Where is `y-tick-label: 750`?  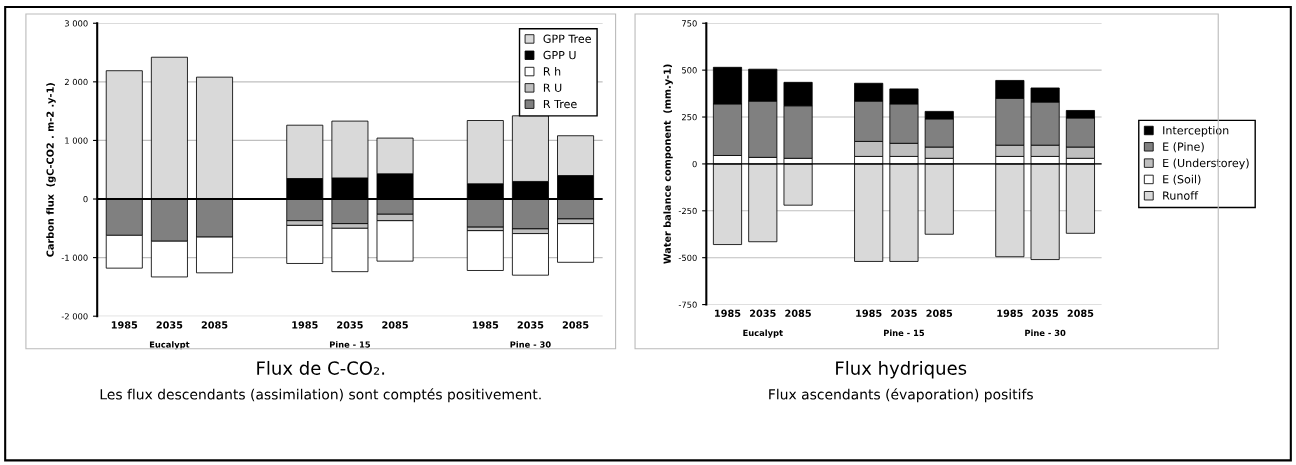
y-tick-label: 750 is located at coordinates (689, 23).